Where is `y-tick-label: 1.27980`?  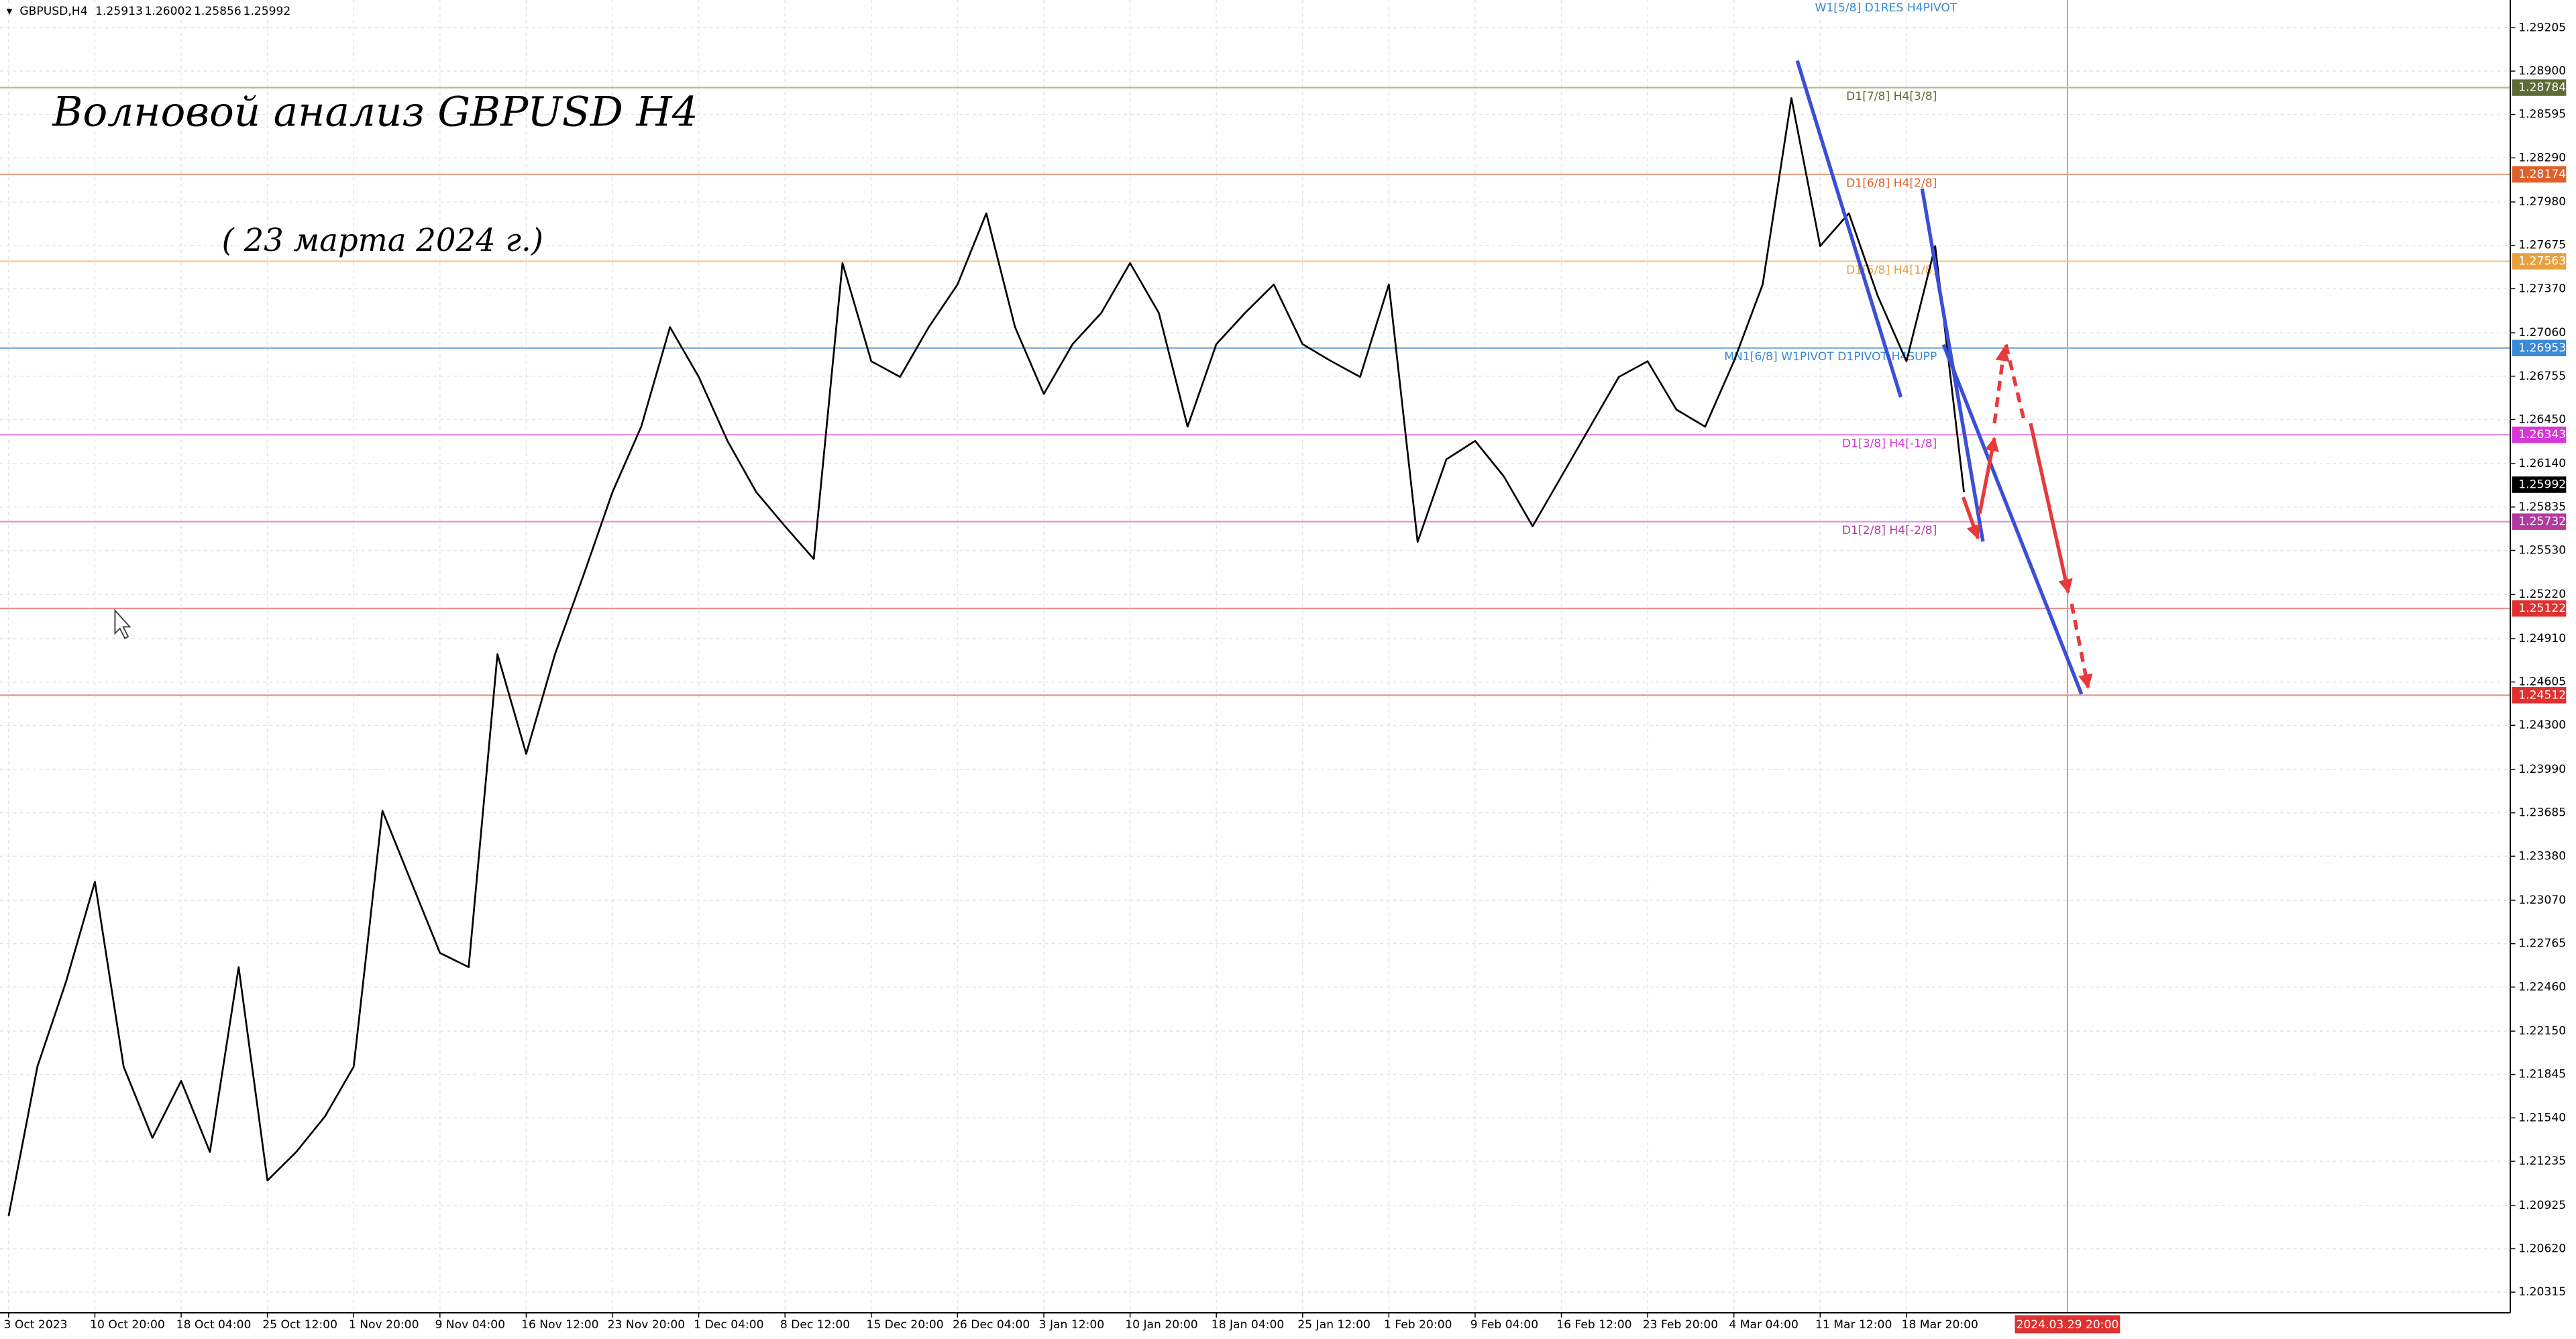
y-tick-label: 1.27980 is located at coordinates (2542, 202).